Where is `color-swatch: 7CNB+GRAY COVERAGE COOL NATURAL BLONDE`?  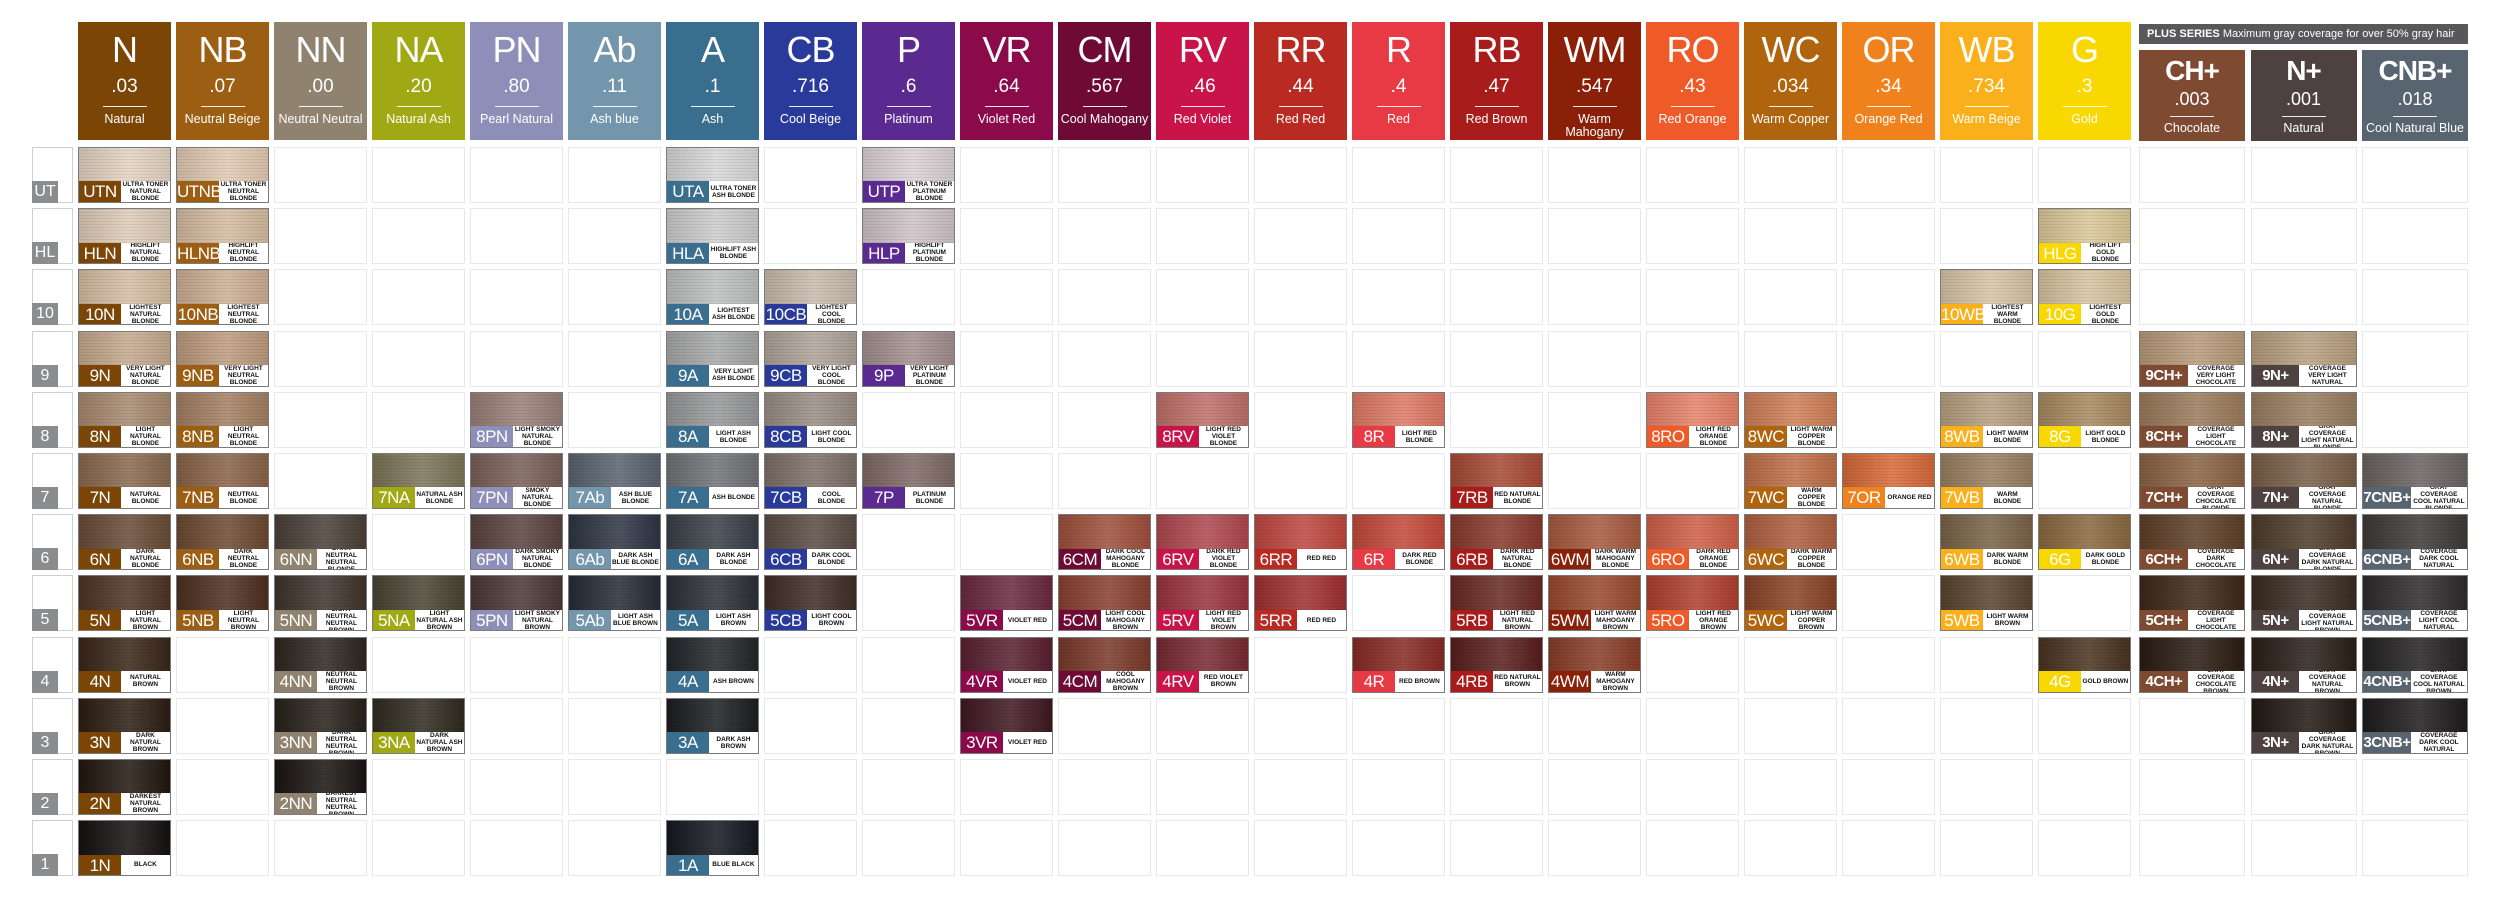 color-swatch: 7CNB+GRAY COVERAGE COOL NATURAL BLONDE is located at coordinates (2415, 481).